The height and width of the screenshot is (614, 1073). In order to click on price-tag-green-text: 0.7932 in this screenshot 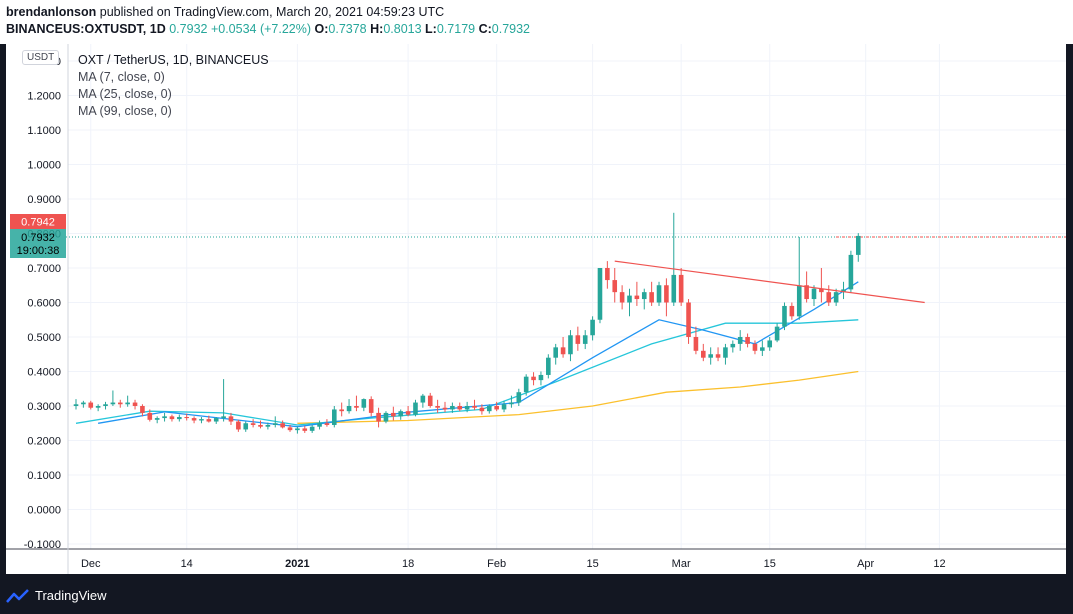, I will do `click(38, 238)`.